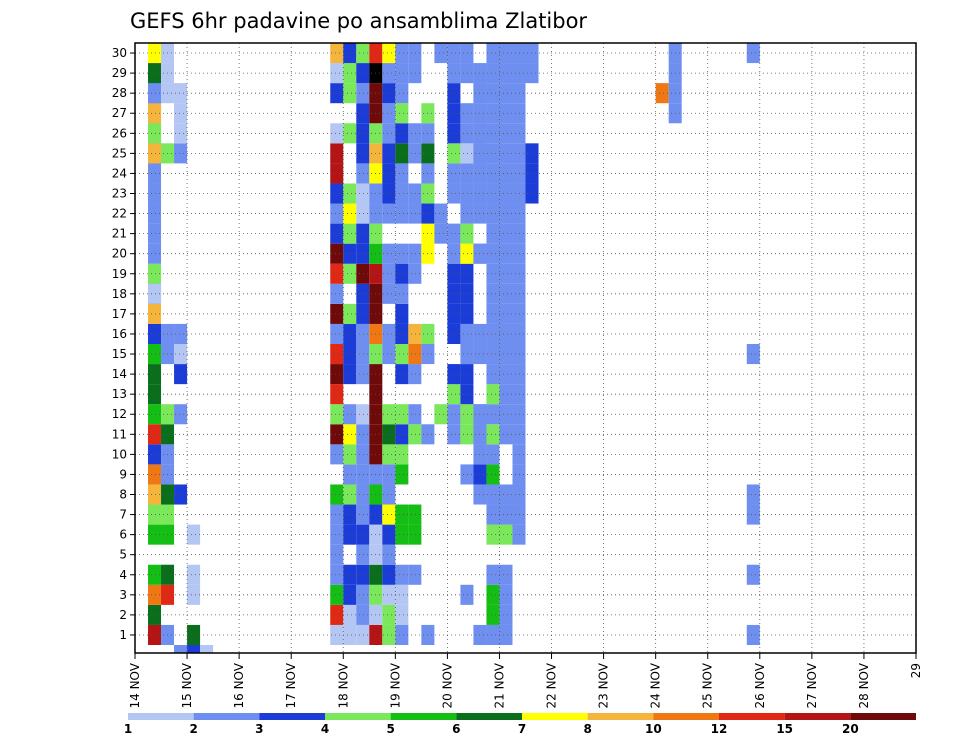  I want to click on colorbar: 1 2 3 4 5 6 7 8 10 12 15 20, so click(520, 724).